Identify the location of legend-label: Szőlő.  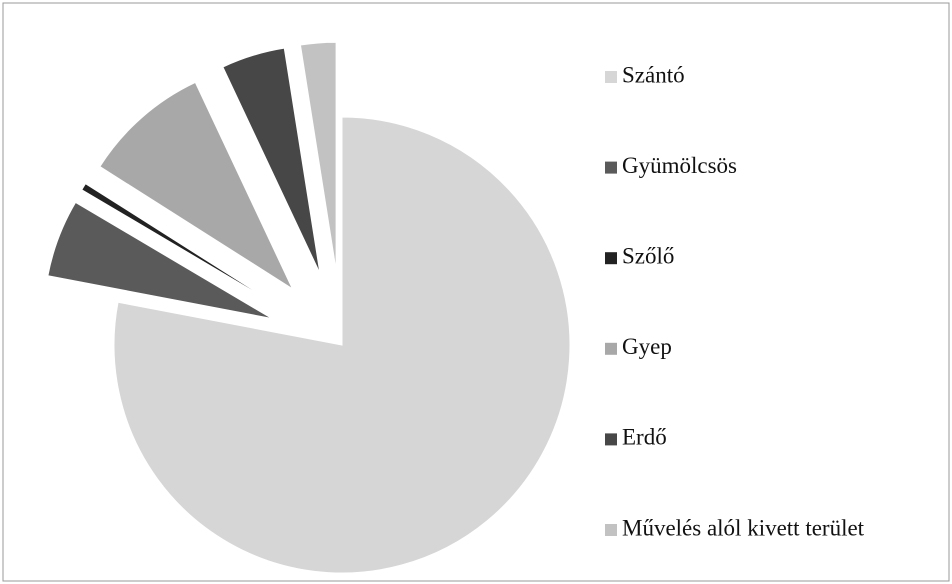
(648, 255).